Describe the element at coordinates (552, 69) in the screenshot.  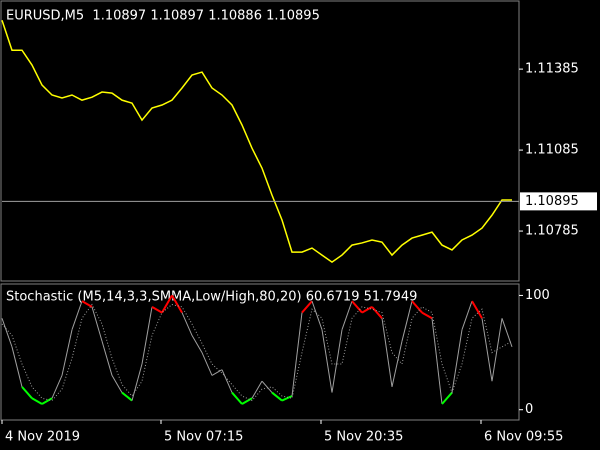
I see `y-tick-label: 1.11385` at that location.